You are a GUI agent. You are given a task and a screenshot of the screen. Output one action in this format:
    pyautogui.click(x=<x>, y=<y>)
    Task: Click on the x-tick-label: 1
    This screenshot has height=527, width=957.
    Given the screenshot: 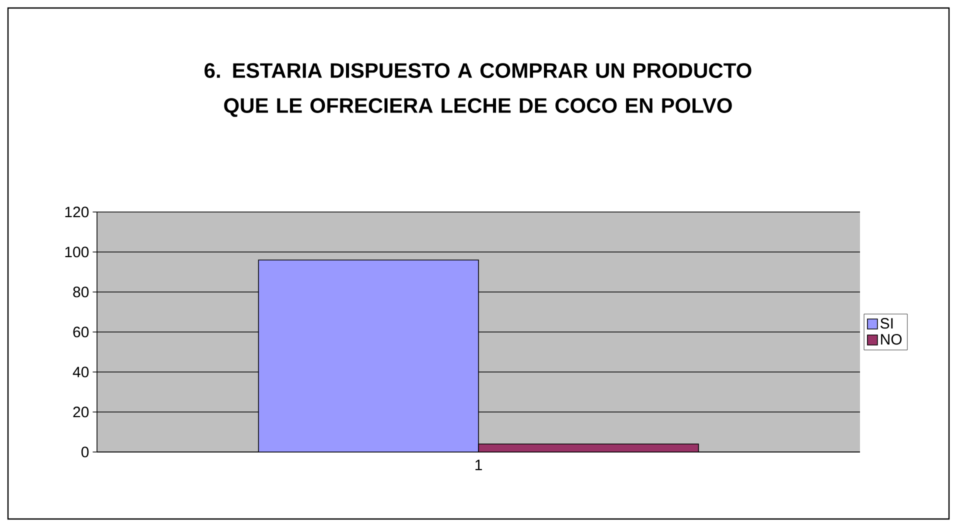 What is the action you would take?
    pyautogui.click(x=478, y=465)
    